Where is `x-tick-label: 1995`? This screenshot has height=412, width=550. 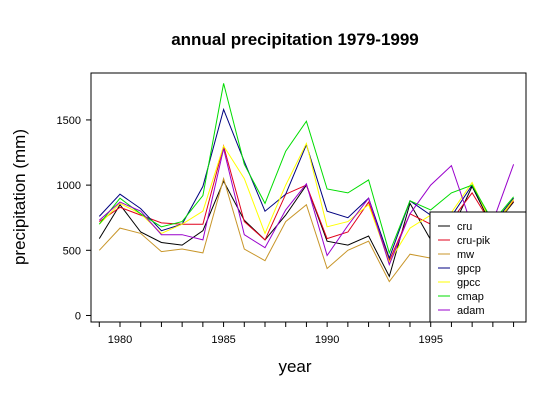
x-tick-label: 1995 is located at coordinates (430, 340).